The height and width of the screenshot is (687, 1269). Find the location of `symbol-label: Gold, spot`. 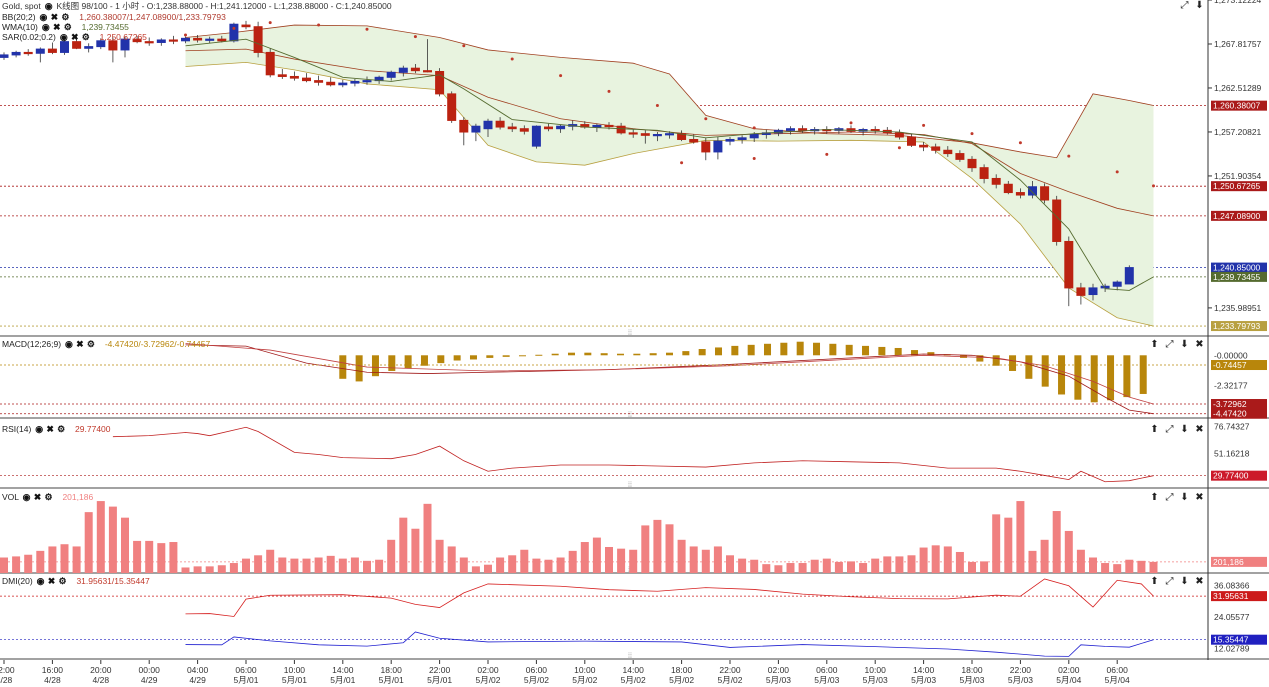

symbol-label: Gold, spot is located at coordinates (21, 6).